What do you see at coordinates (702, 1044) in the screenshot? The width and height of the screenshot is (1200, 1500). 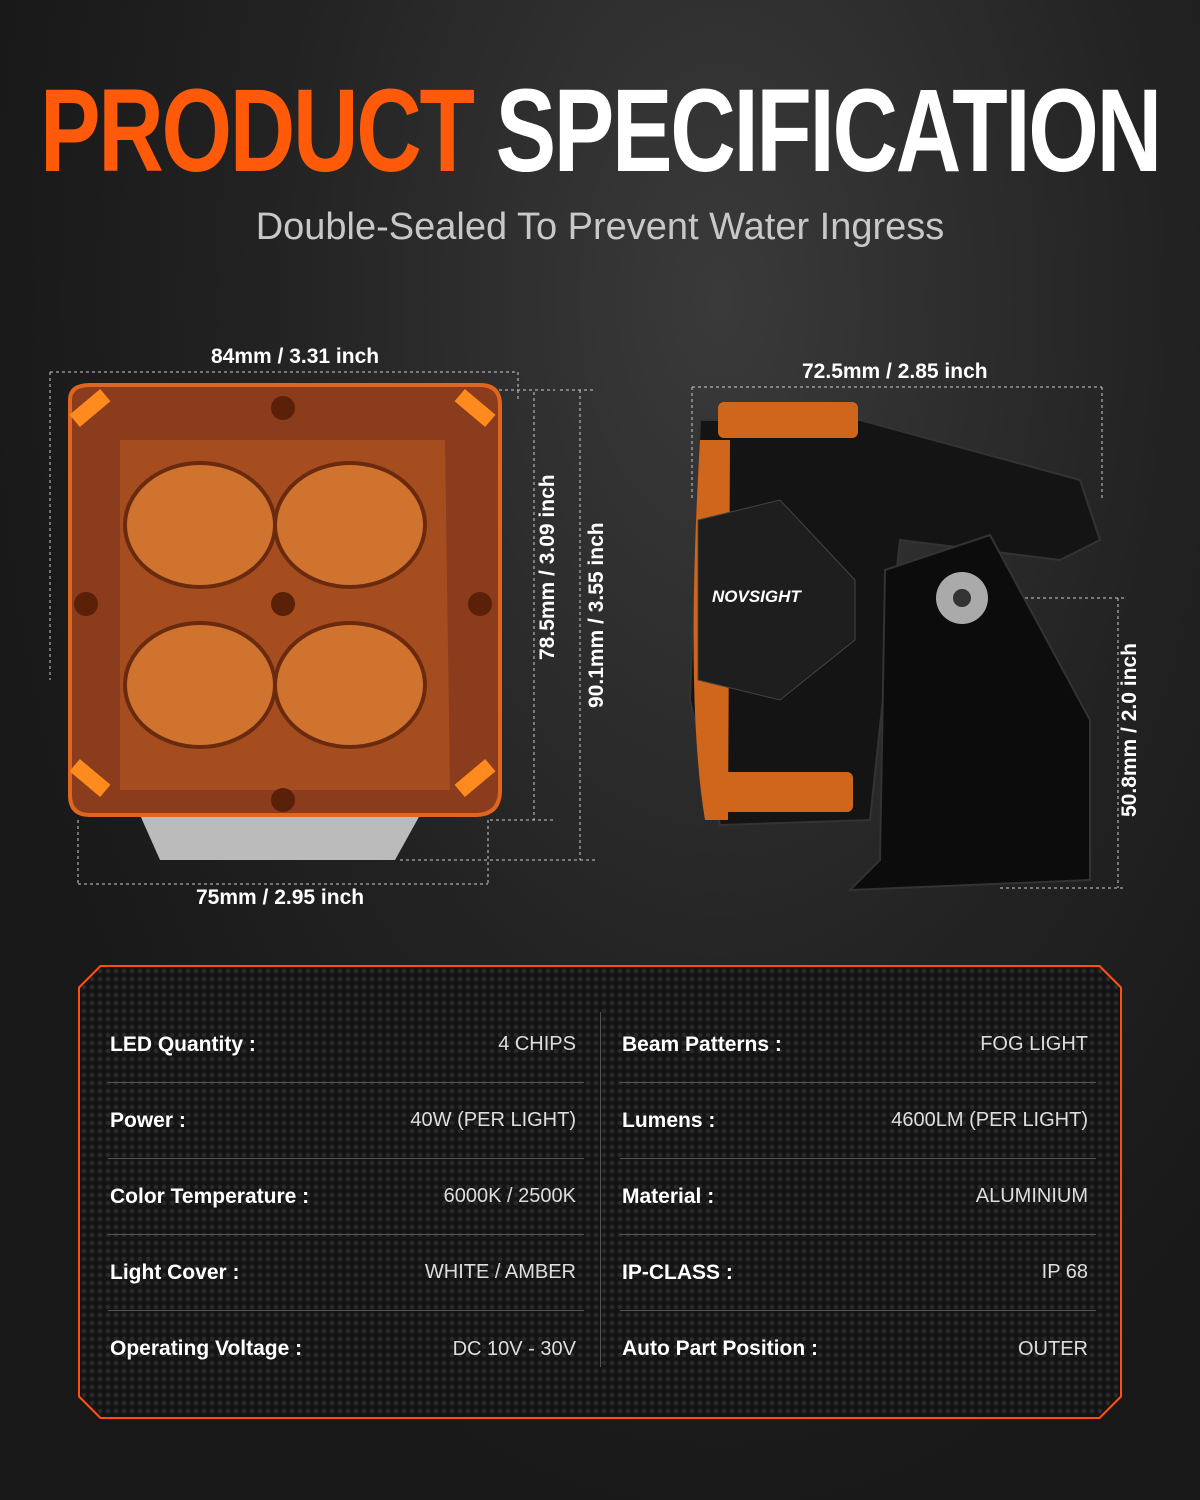 I see `spec-label: Beam Patterns :` at bounding box center [702, 1044].